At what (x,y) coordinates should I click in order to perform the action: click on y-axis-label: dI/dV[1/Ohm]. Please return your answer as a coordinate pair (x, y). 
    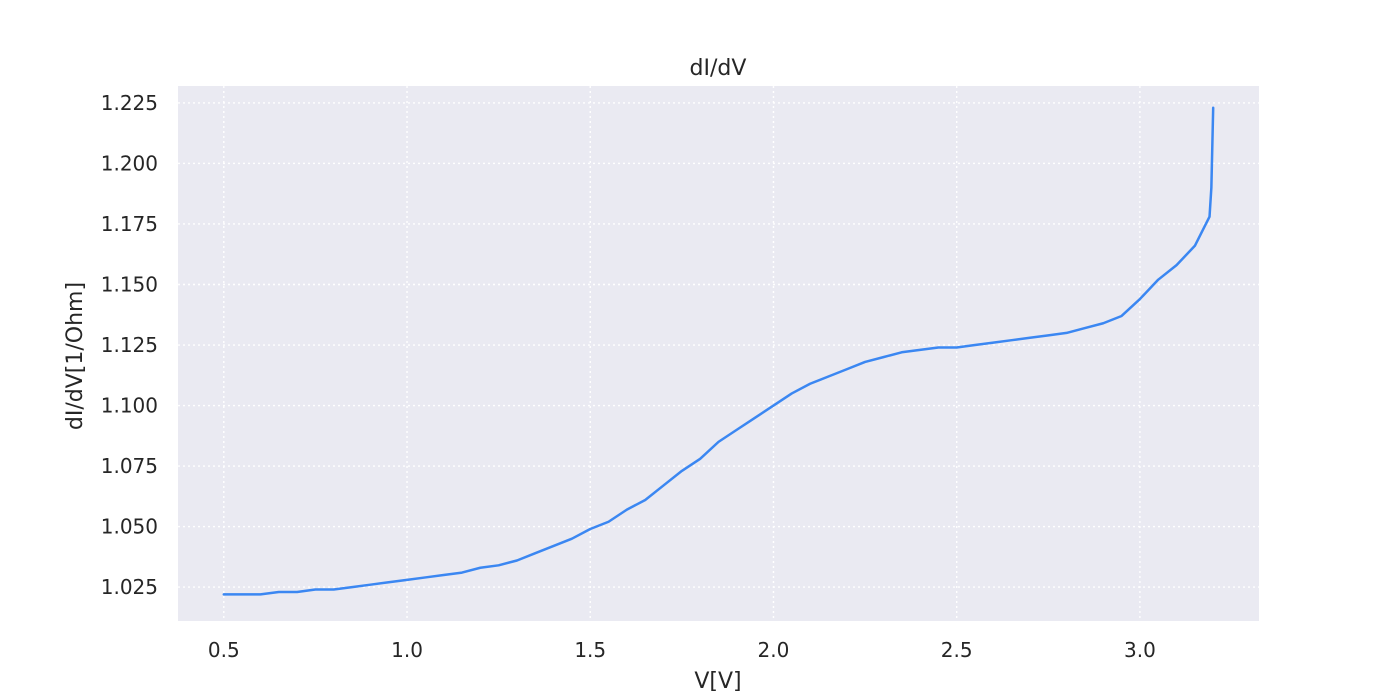
    Looking at the image, I should click on (75, 356).